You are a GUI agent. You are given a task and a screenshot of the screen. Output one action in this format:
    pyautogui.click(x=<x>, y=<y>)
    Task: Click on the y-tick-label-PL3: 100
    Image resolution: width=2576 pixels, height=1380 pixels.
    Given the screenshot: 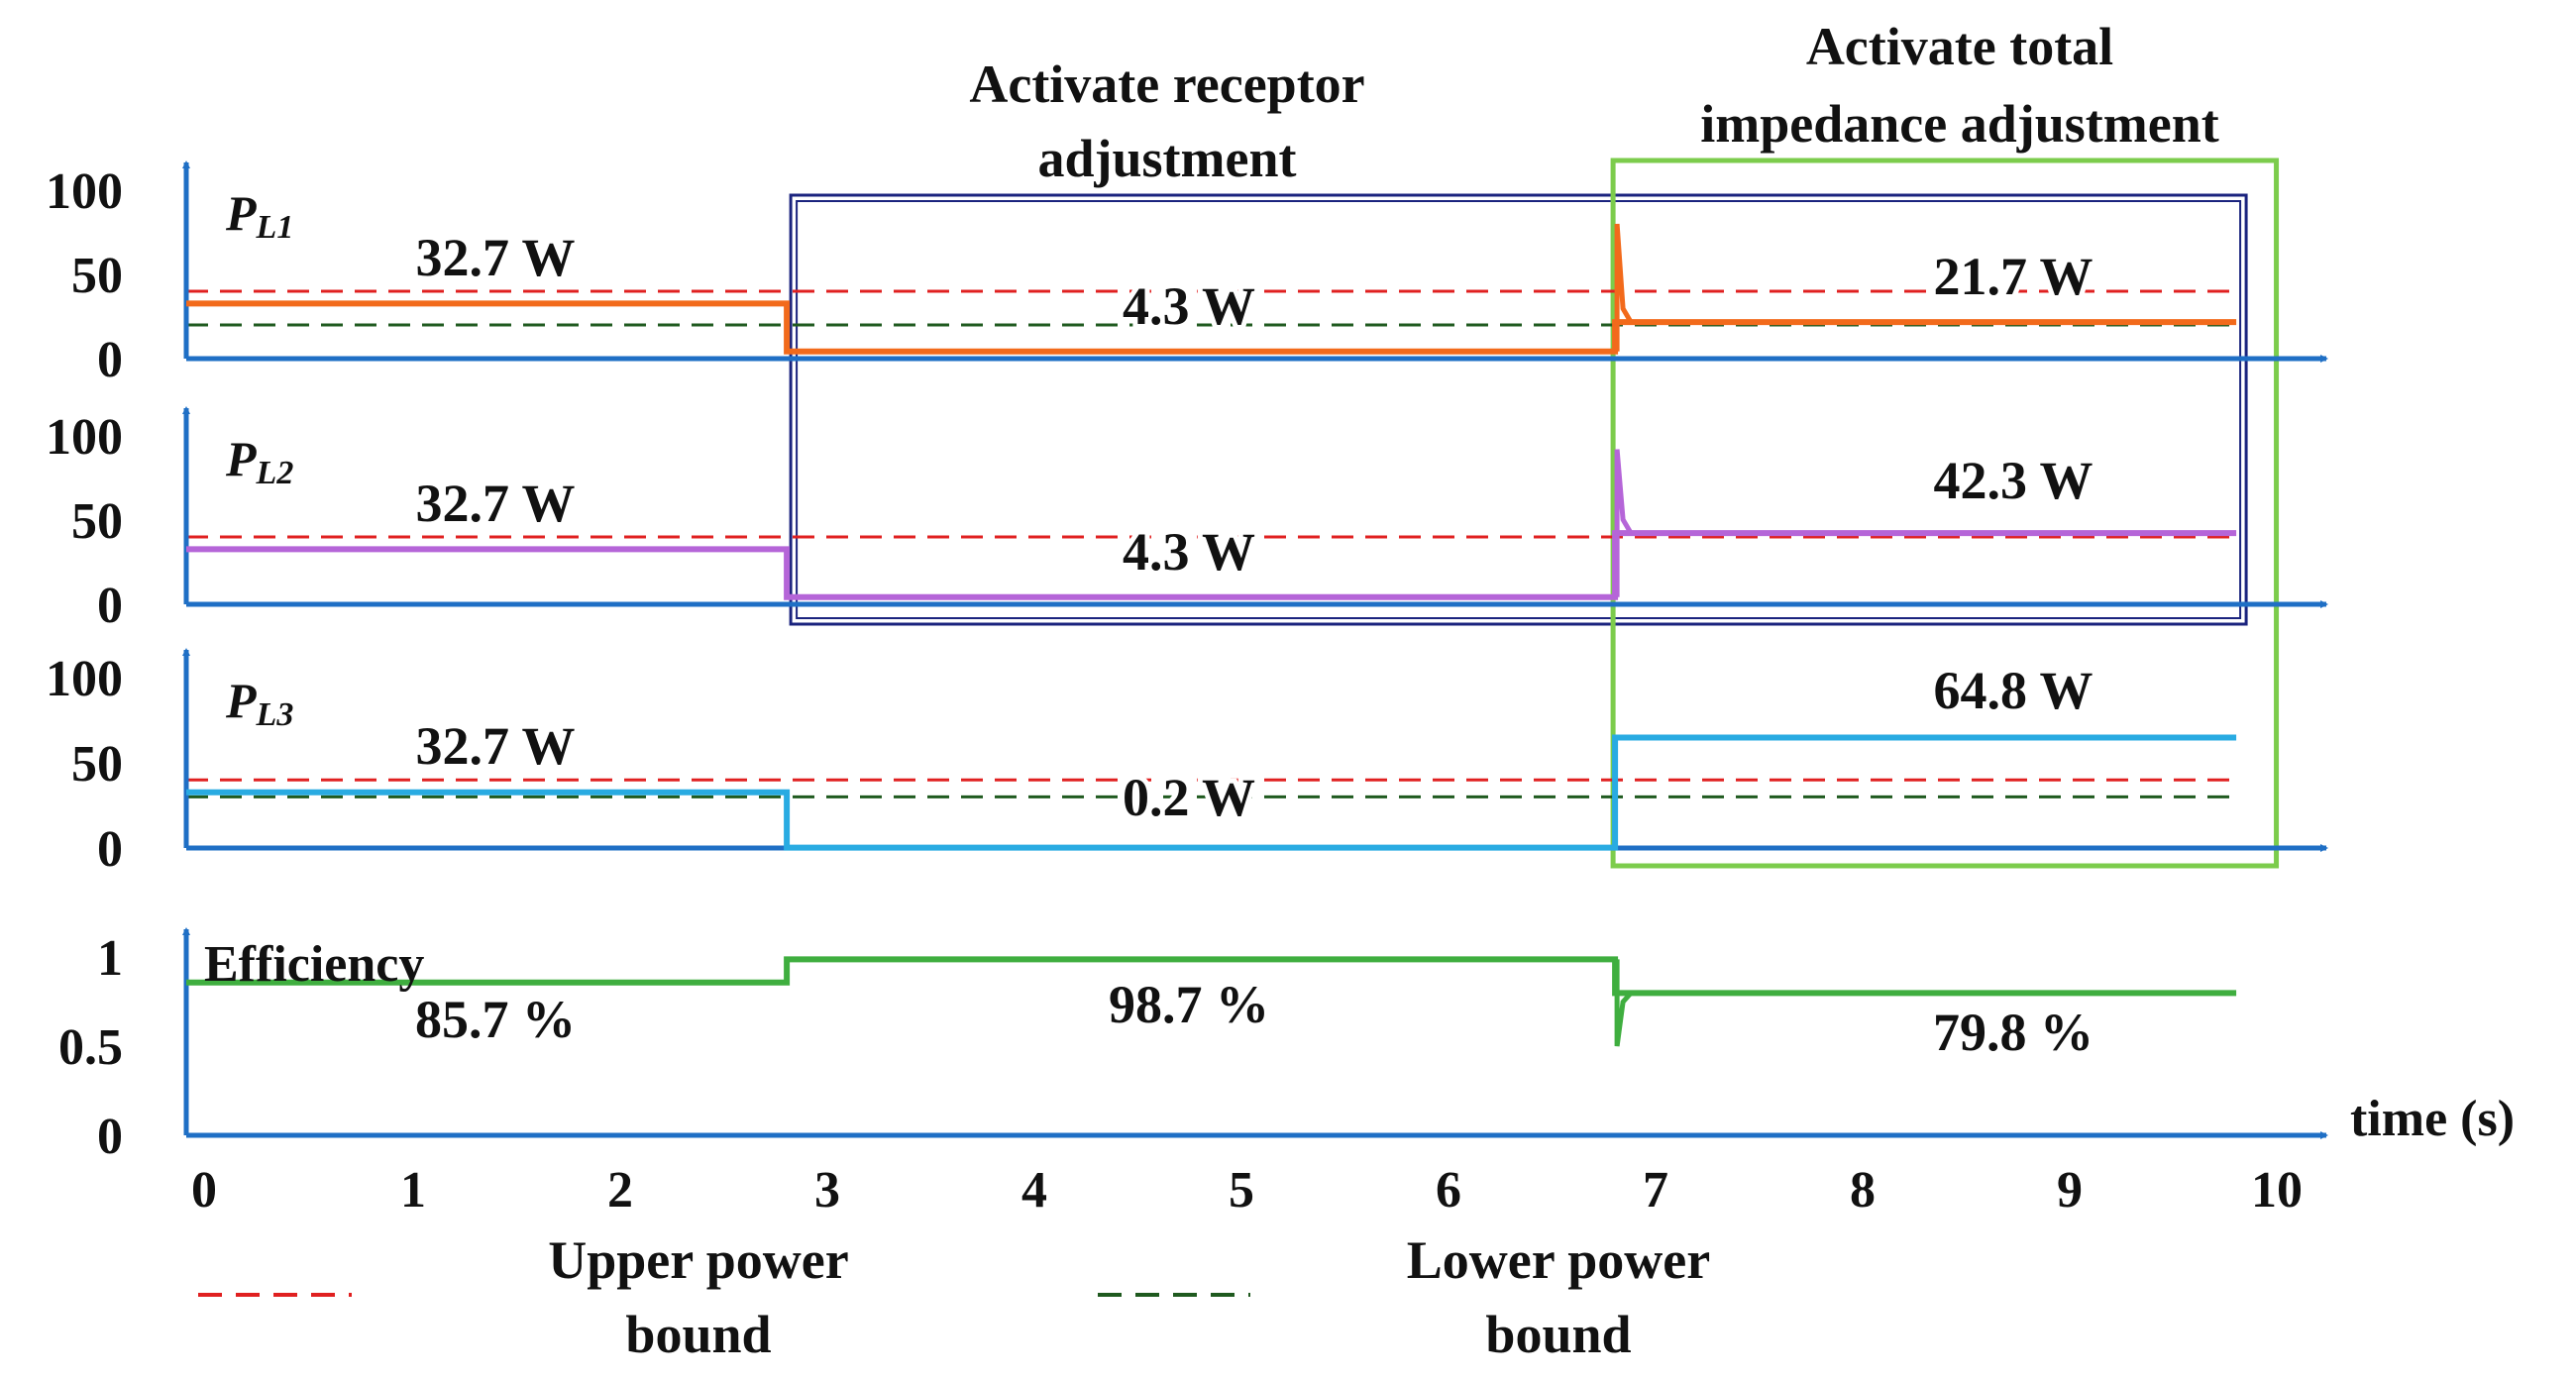 What is the action you would take?
    pyautogui.click(x=84, y=679)
    